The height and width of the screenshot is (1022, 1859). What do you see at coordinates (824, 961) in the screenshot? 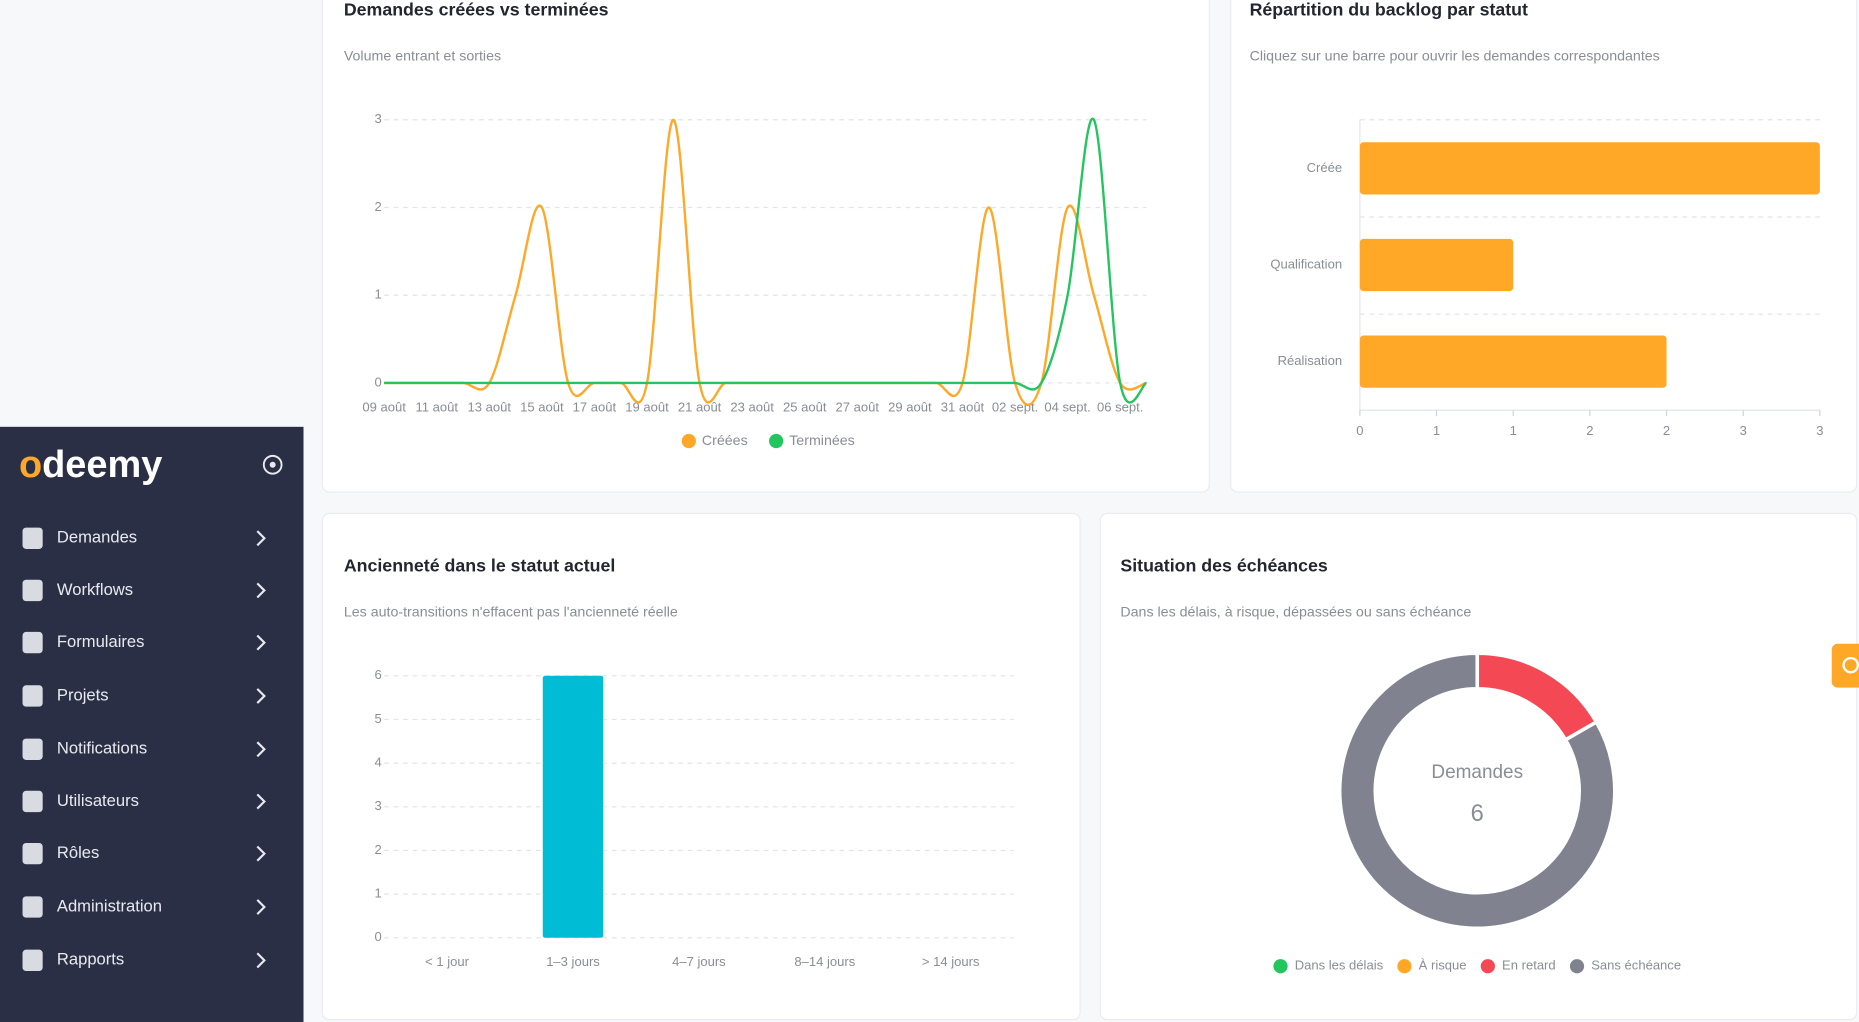
I see `x-tick-label: 8–14 jours` at bounding box center [824, 961].